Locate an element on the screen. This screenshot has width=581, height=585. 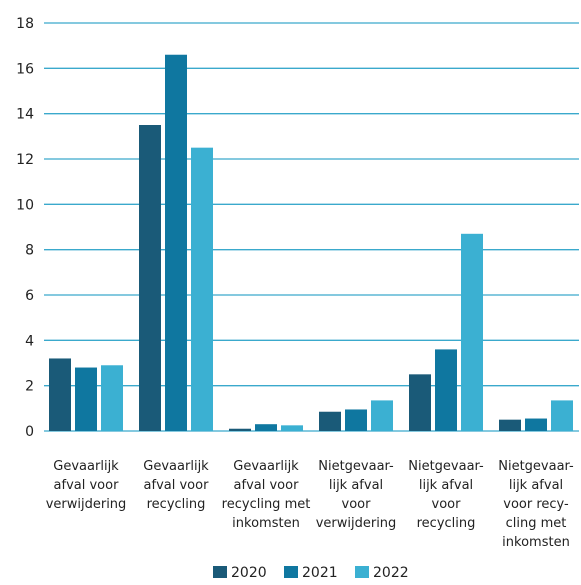
category-label: Nietgevaar-lijk afval voor recycling is located at coordinates (446, 495).